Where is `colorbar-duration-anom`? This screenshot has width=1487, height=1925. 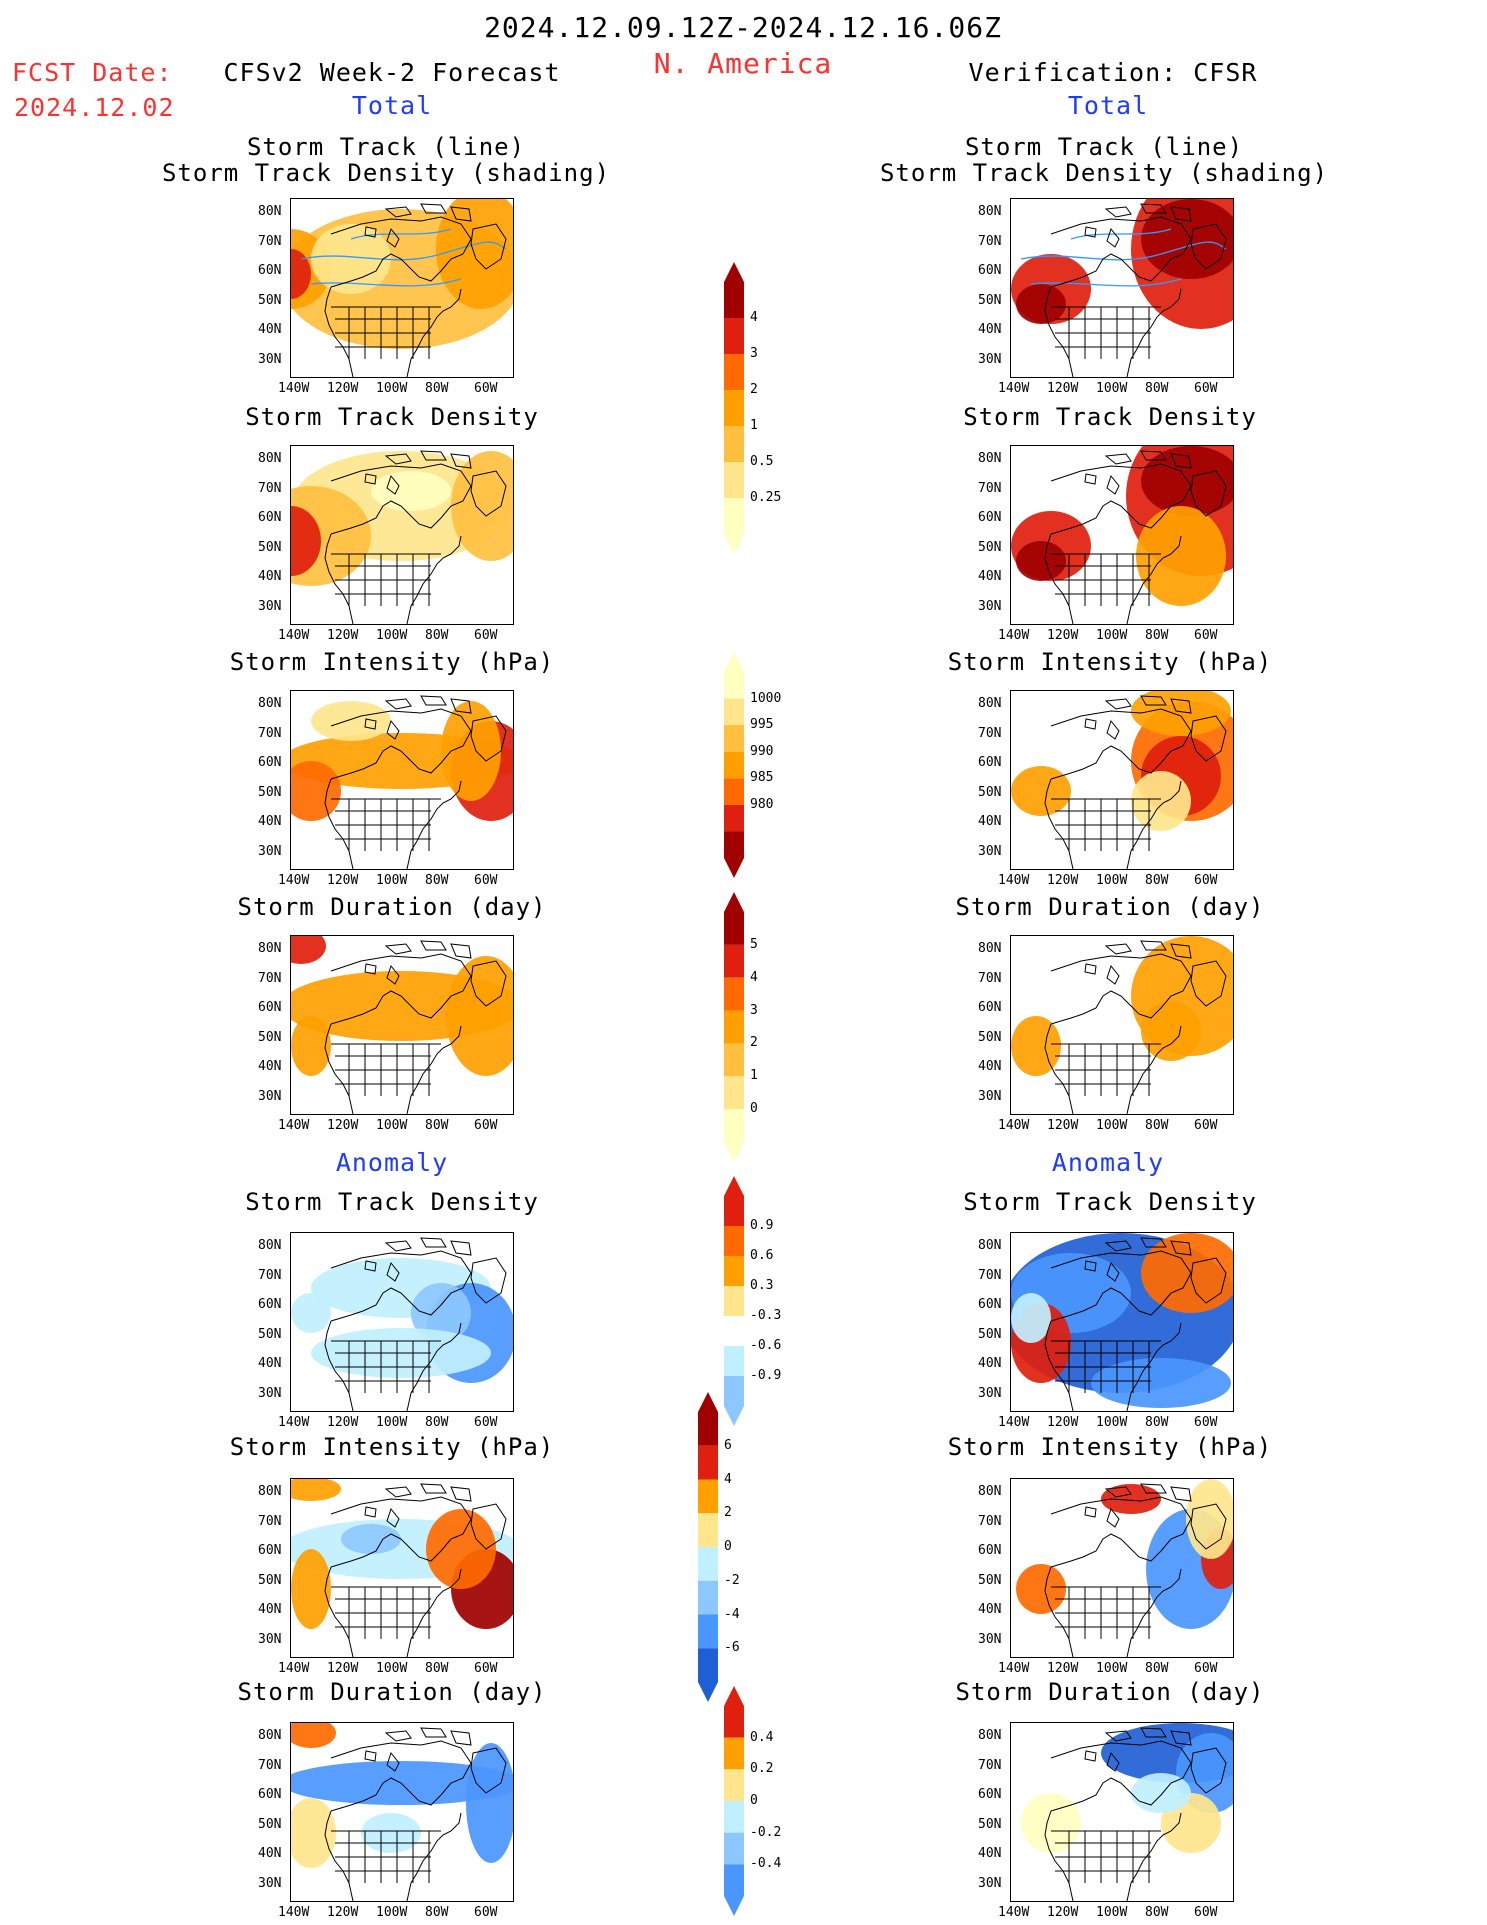
colorbar-duration-anom is located at coordinates (734, 1801).